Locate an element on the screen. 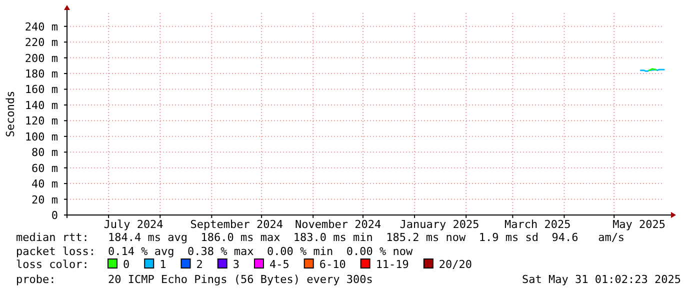 The width and height of the screenshot is (697, 297). y-tick-label: 140 m is located at coordinates (41, 105).